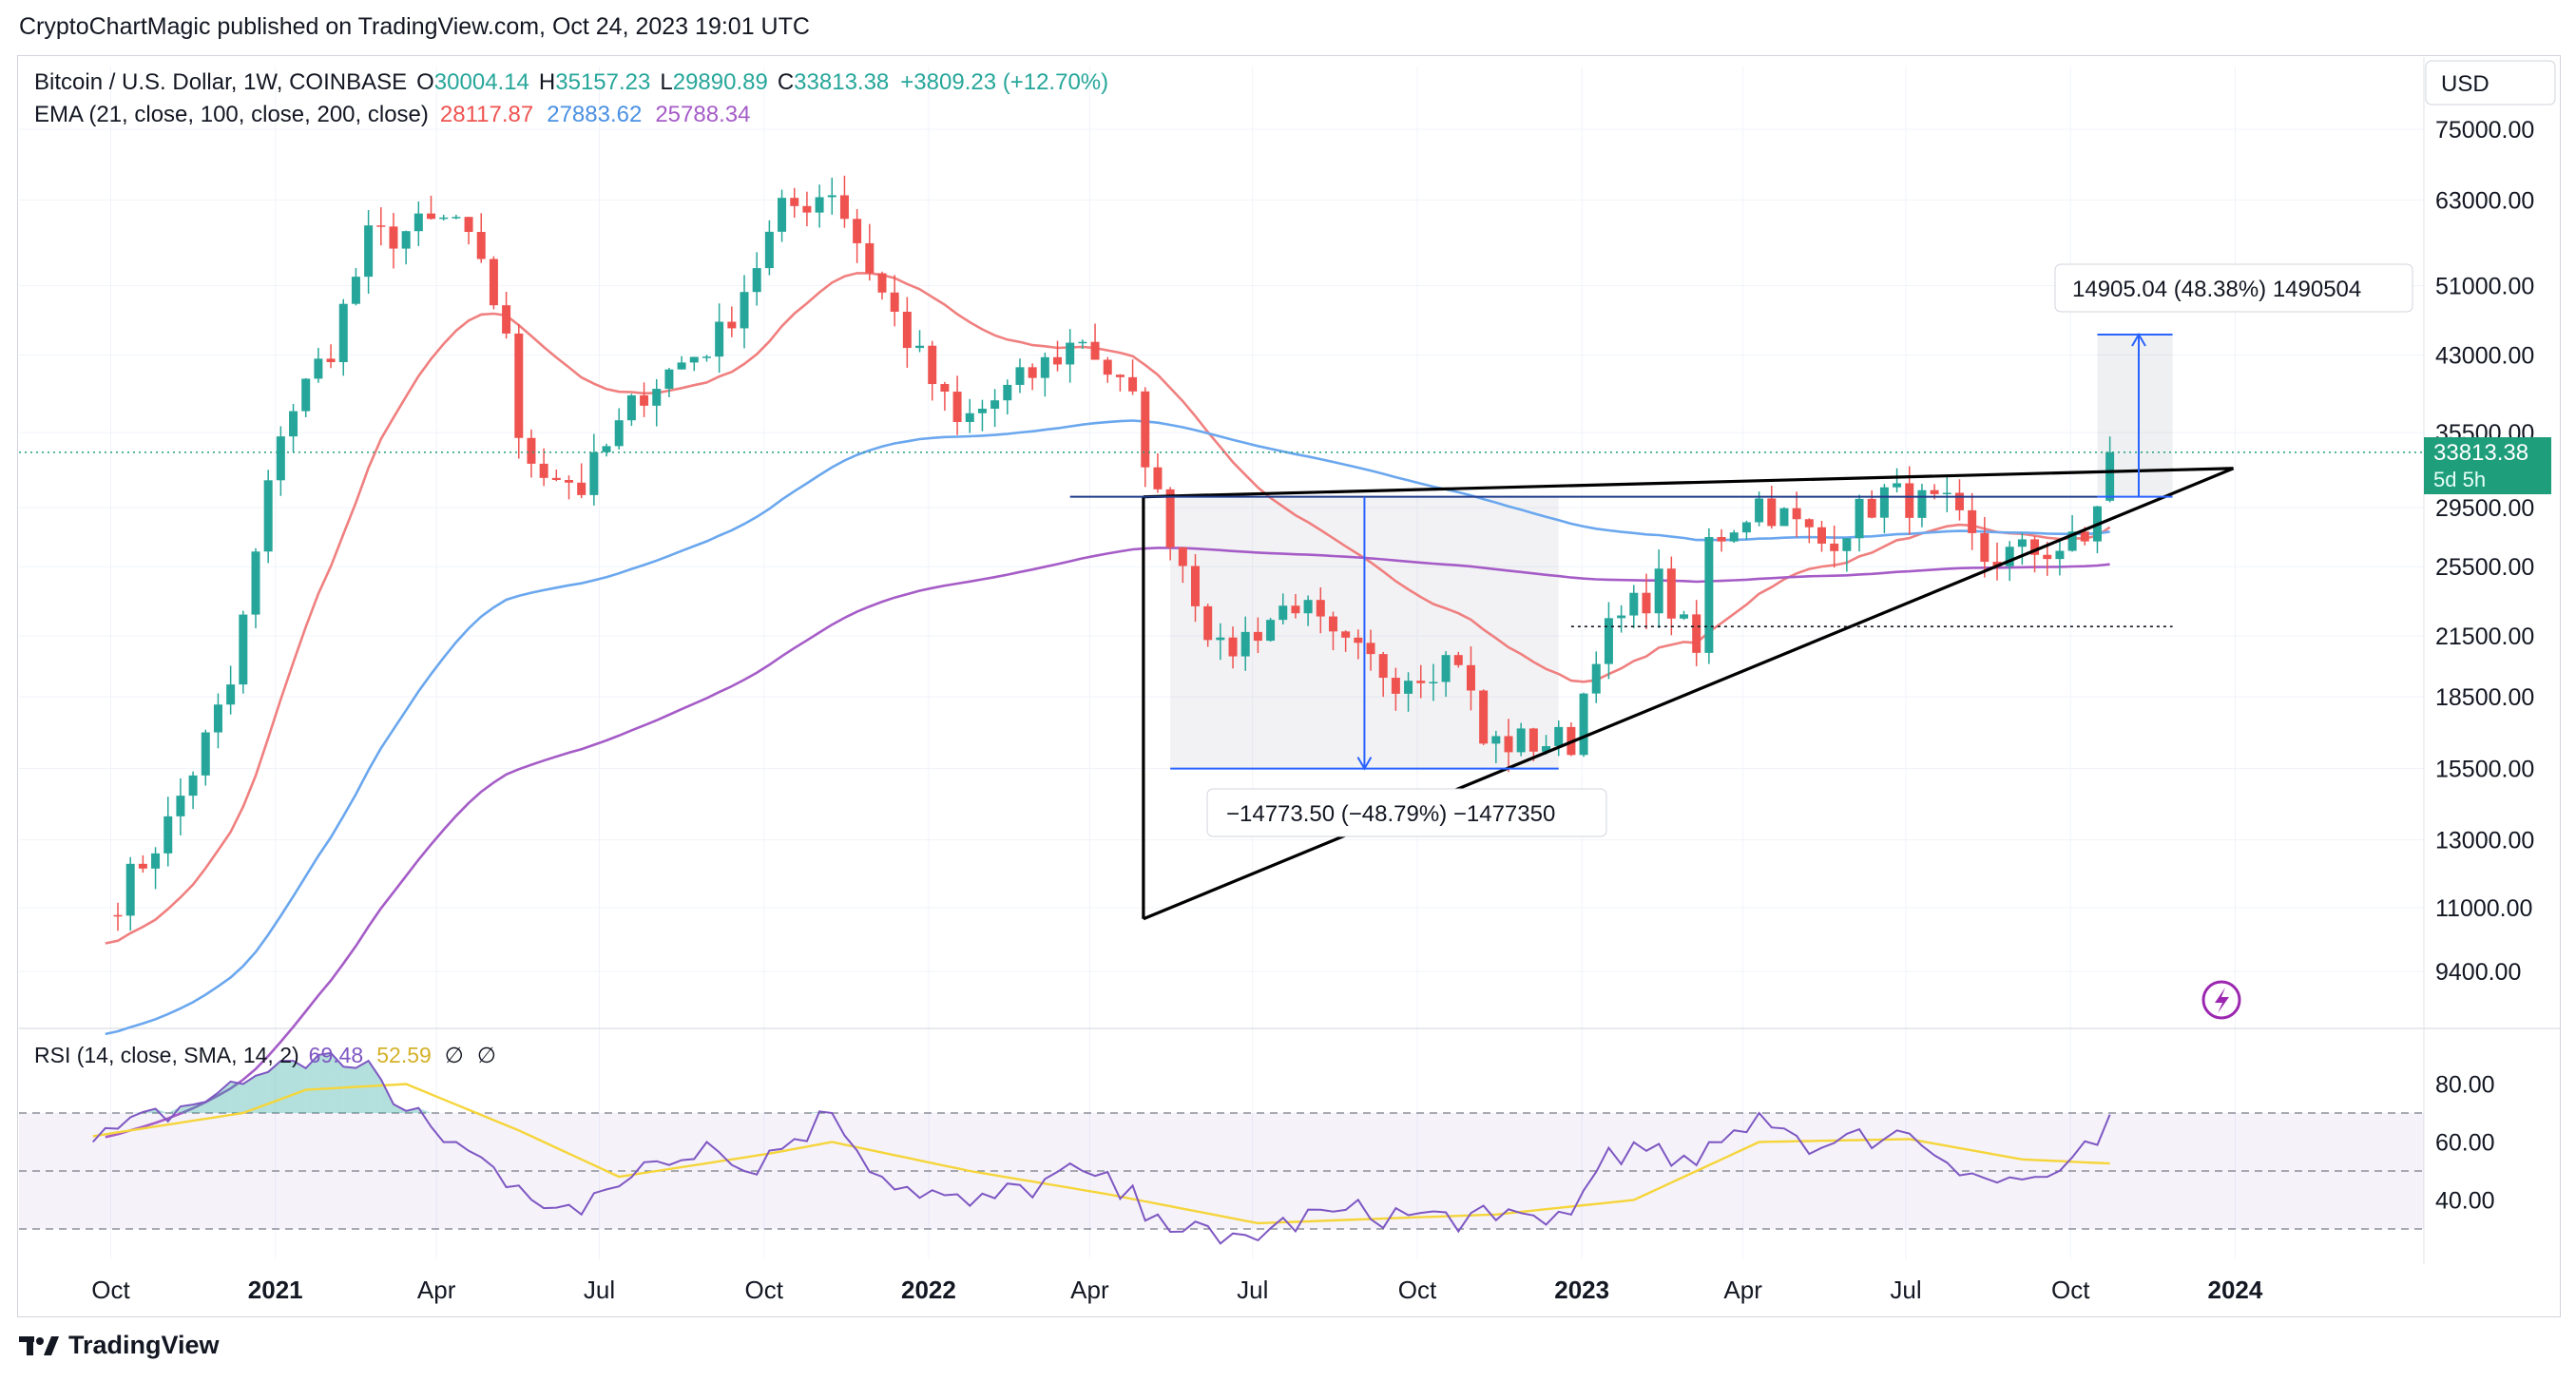 The height and width of the screenshot is (1382, 2576). Describe the element at coordinates (2491, 83) in the screenshot. I see `currency-button: USD` at that location.